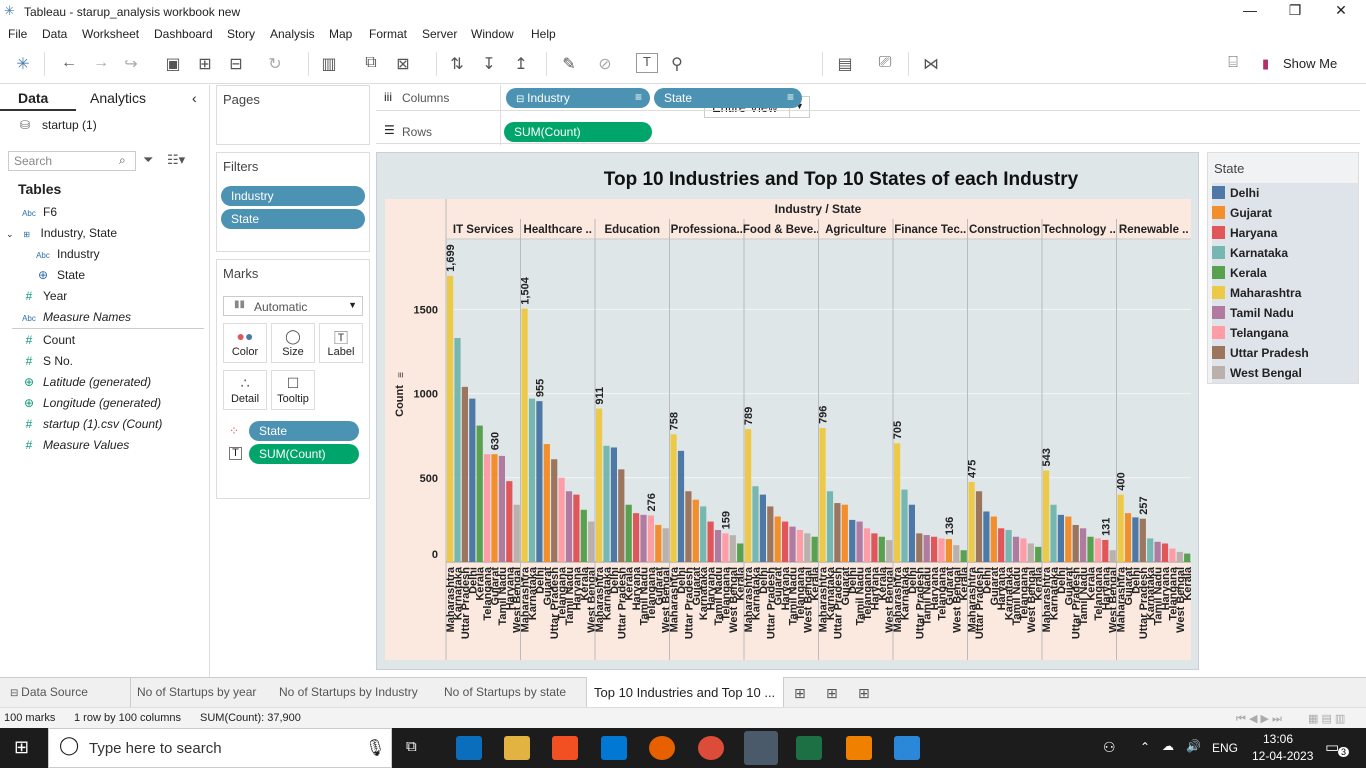 The width and height of the screenshot is (1366, 768). Describe the element at coordinates (728, 98) in the screenshot. I see `column-pill-state: State ≡` at that location.